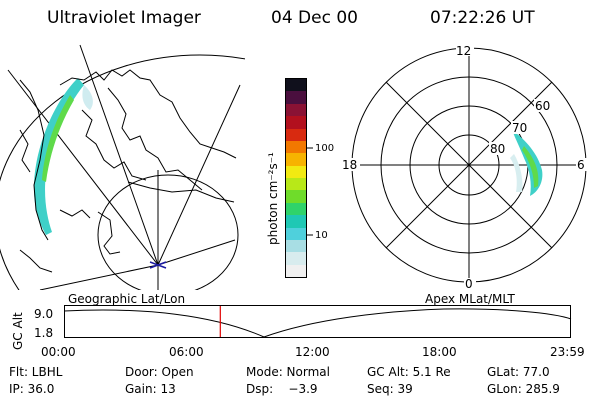 This screenshot has width=600, height=400. I want to click on diagonal-line, so click(469, 165).